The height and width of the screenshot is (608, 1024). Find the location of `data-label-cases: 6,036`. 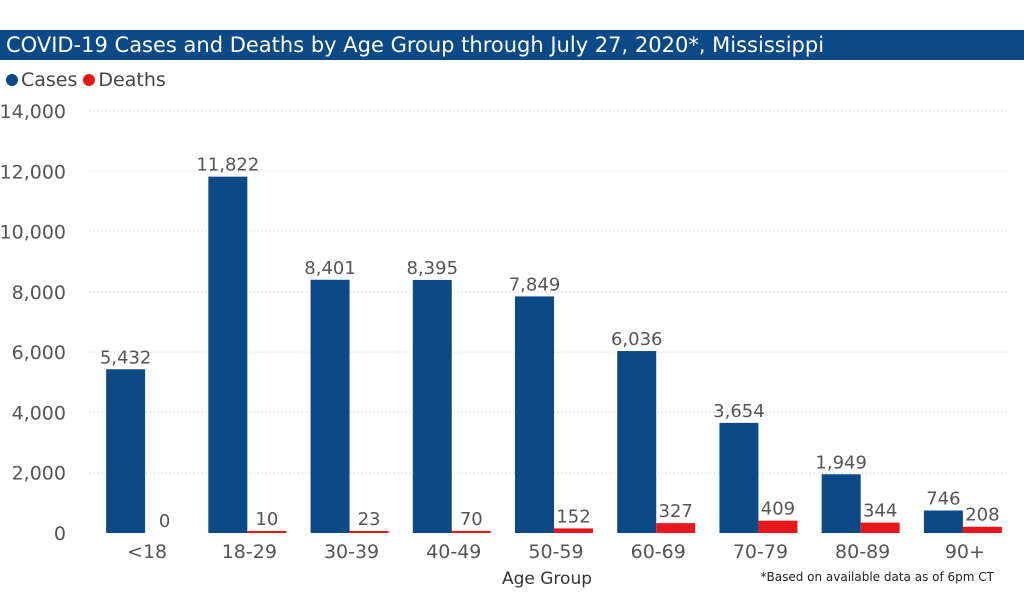

data-label-cases: 6,036 is located at coordinates (637, 339).